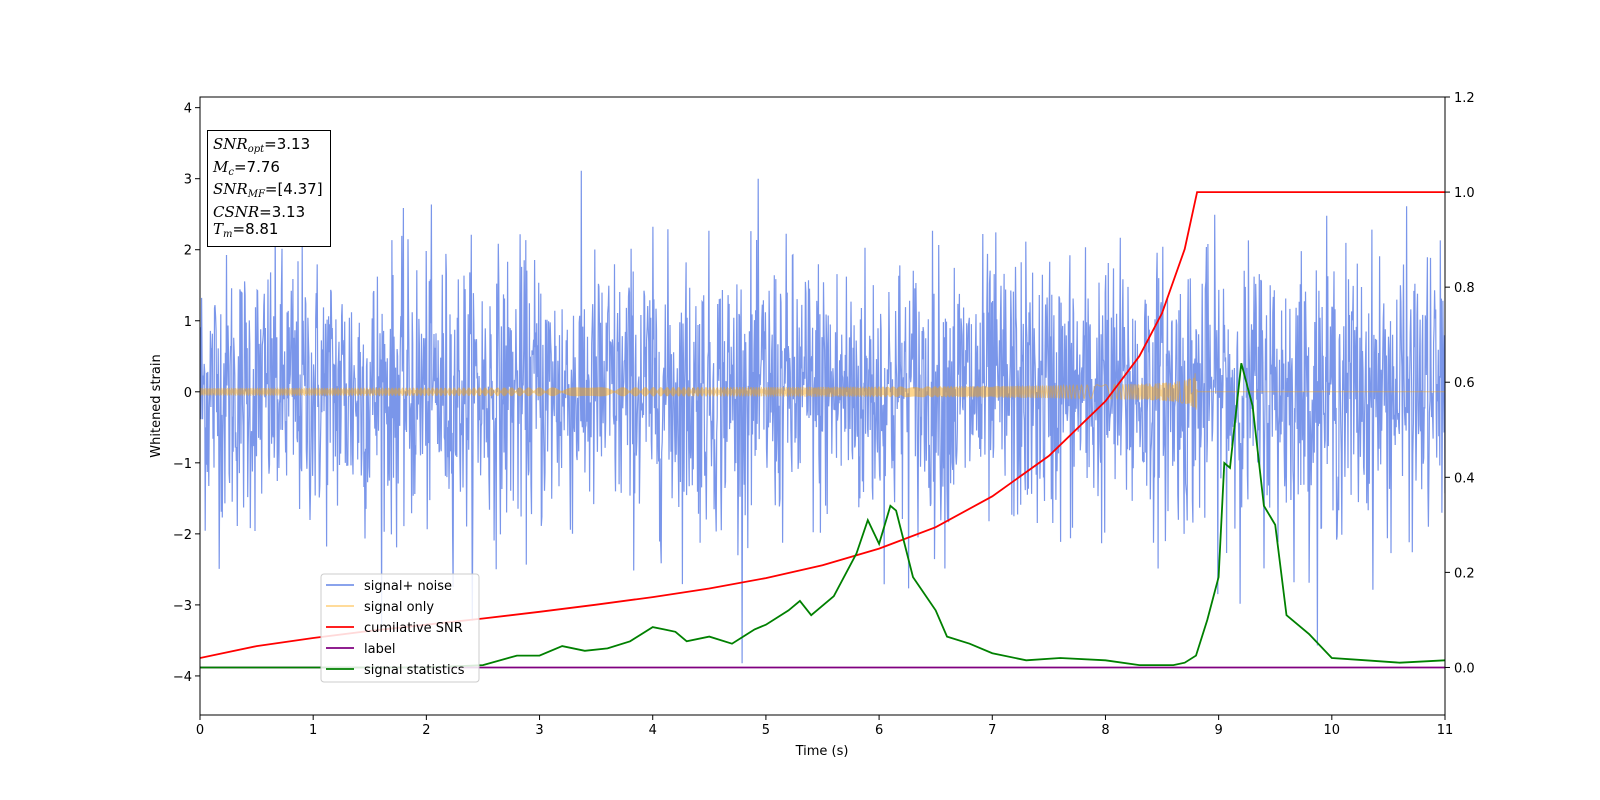  What do you see at coordinates (256, 149) in the screenshot?
I see `annotation-snr-opt-subscript: opt` at bounding box center [256, 149].